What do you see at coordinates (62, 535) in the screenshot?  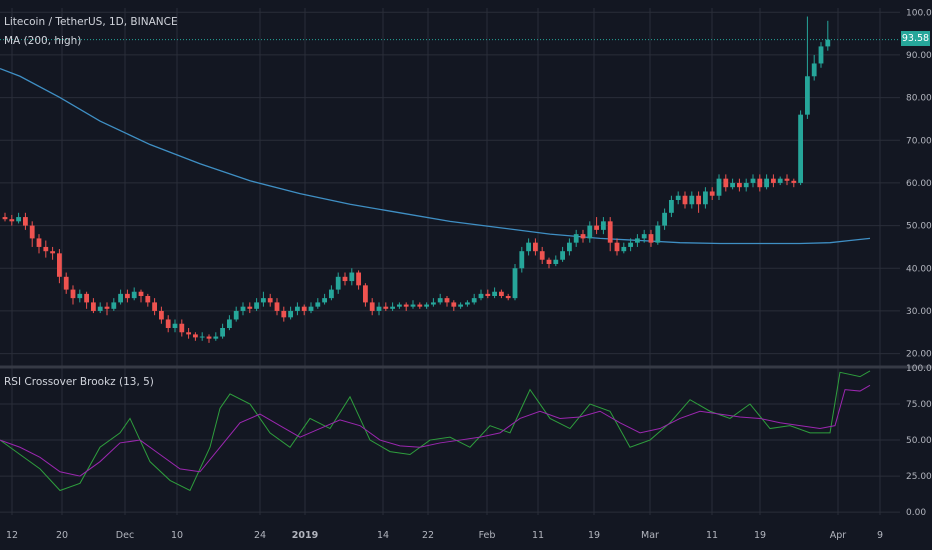 I see `x-tick-label: 20` at bounding box center [62, 535].